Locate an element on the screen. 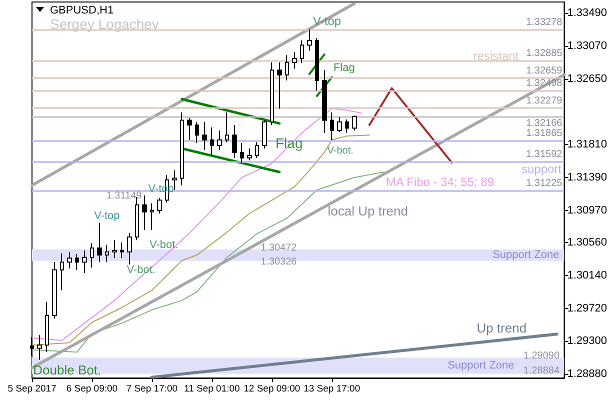 The height and width of the screenshot is (400, 610). ref-line-label: 1.33278 is located at coordinates (544, 22).